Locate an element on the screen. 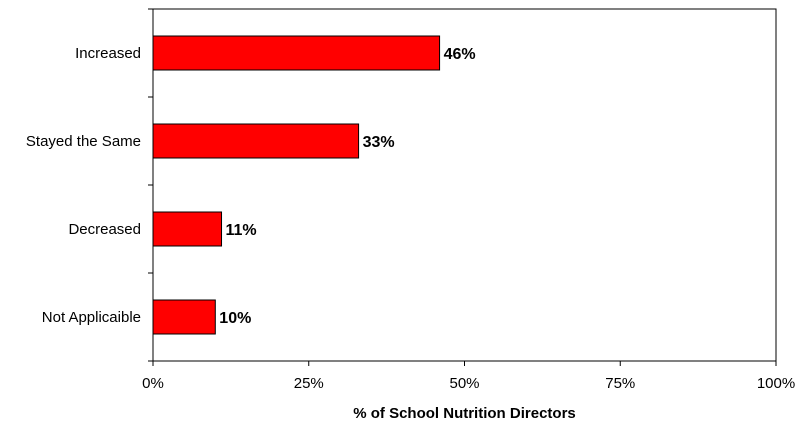 Image resolution: width=799 pixels, height=430 pixels. data-label: 11% is located at coordinates (241, 230).